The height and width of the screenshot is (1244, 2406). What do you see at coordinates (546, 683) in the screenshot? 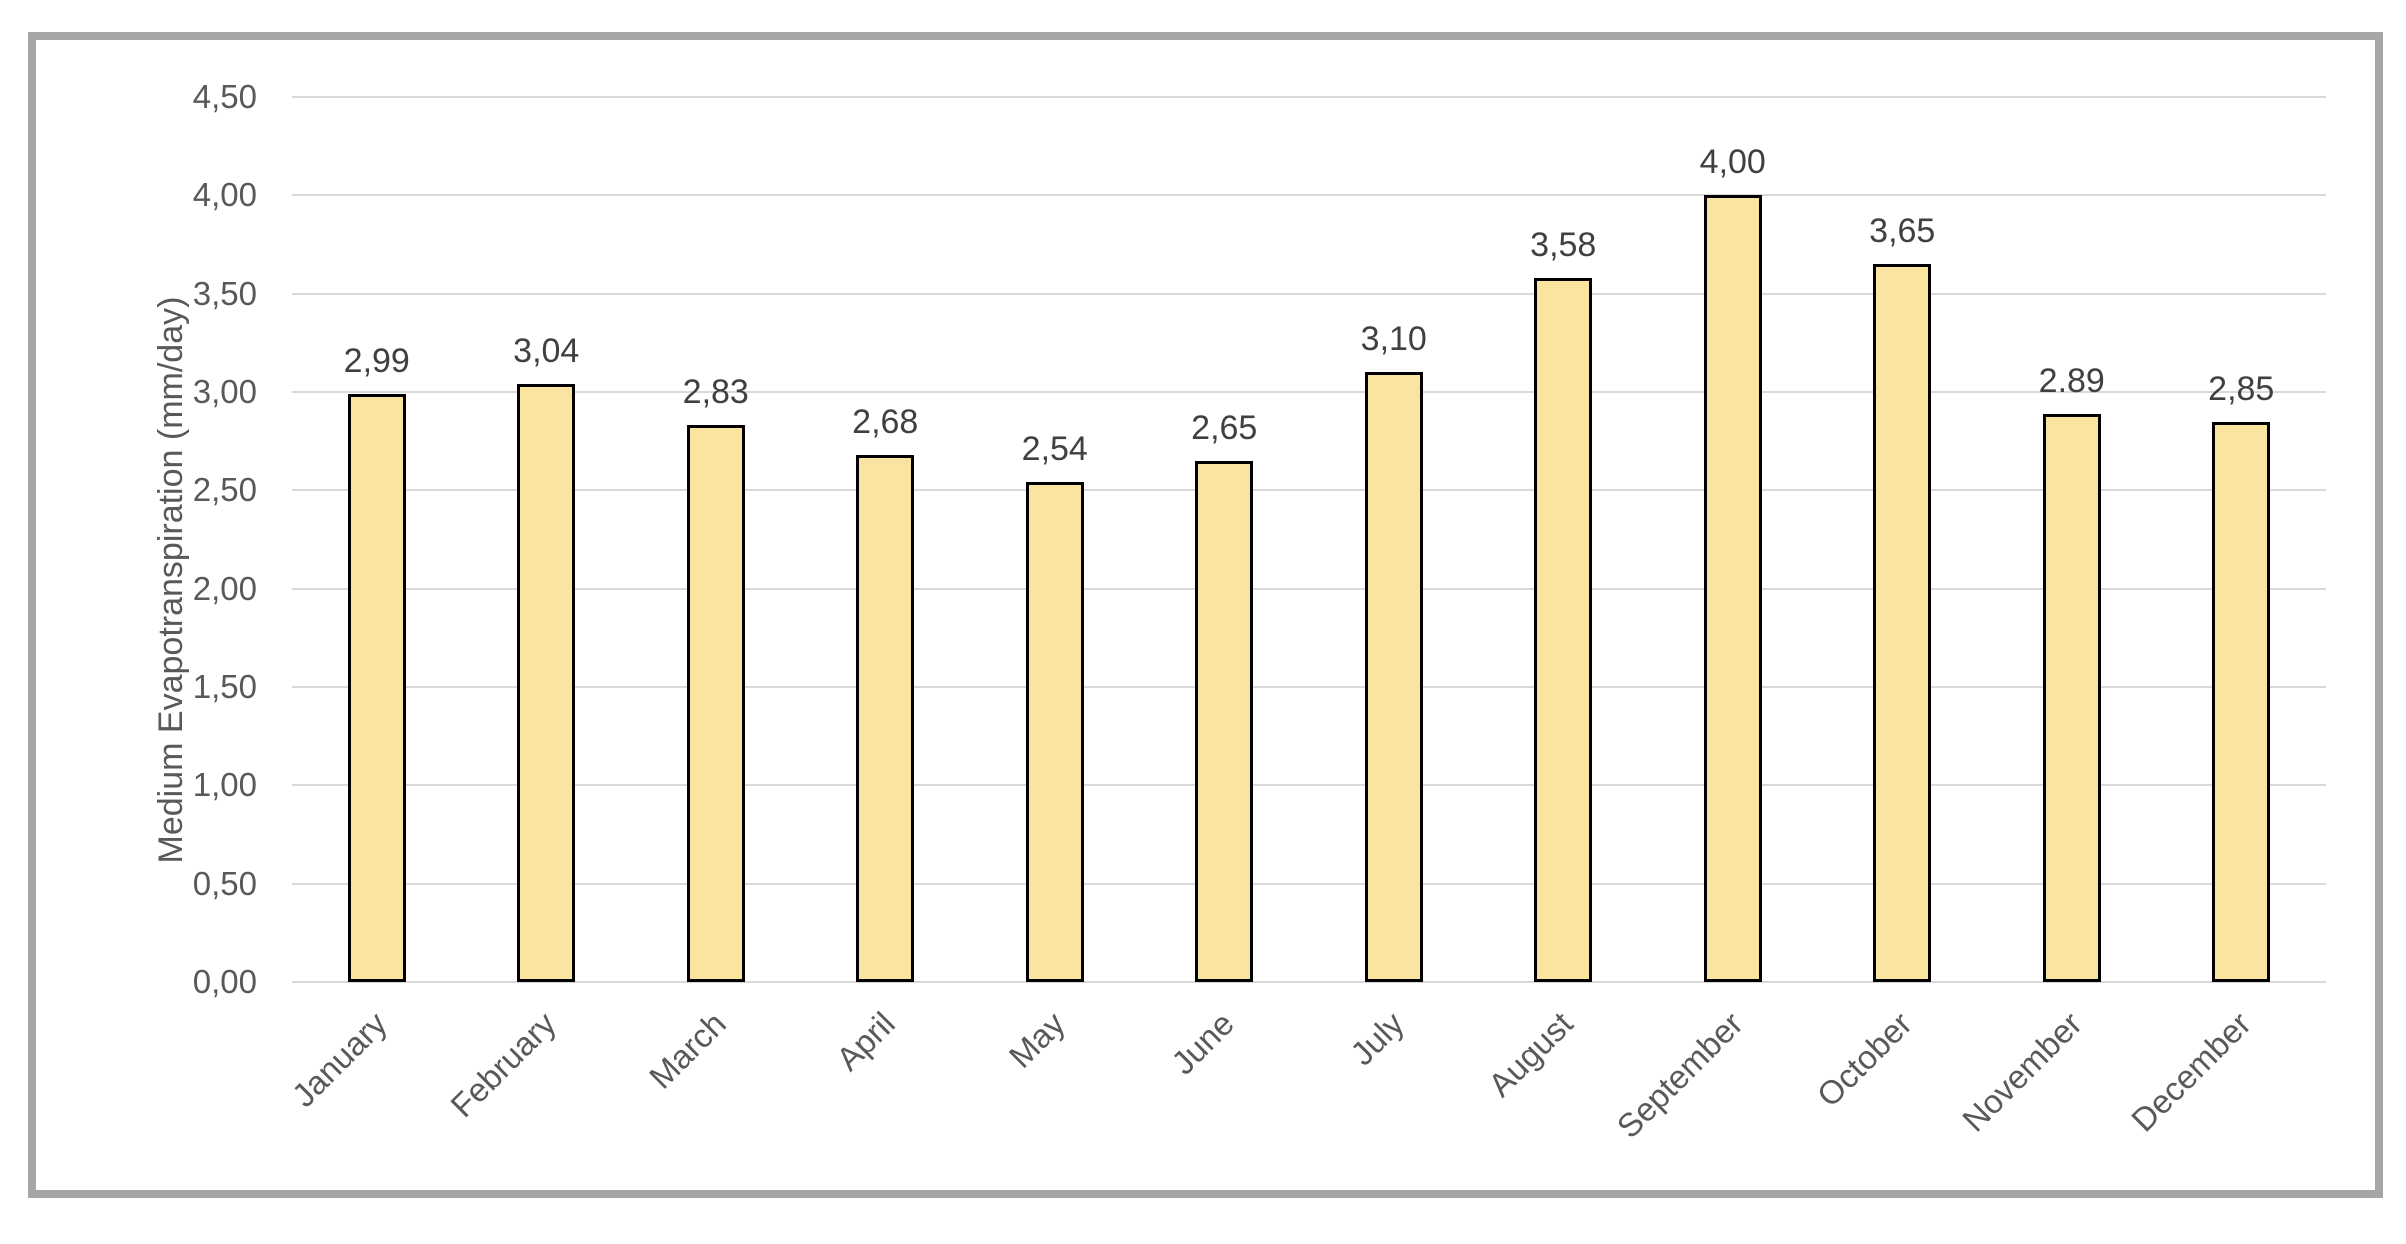
I see `bar-february` at bounding box center [546, 683].